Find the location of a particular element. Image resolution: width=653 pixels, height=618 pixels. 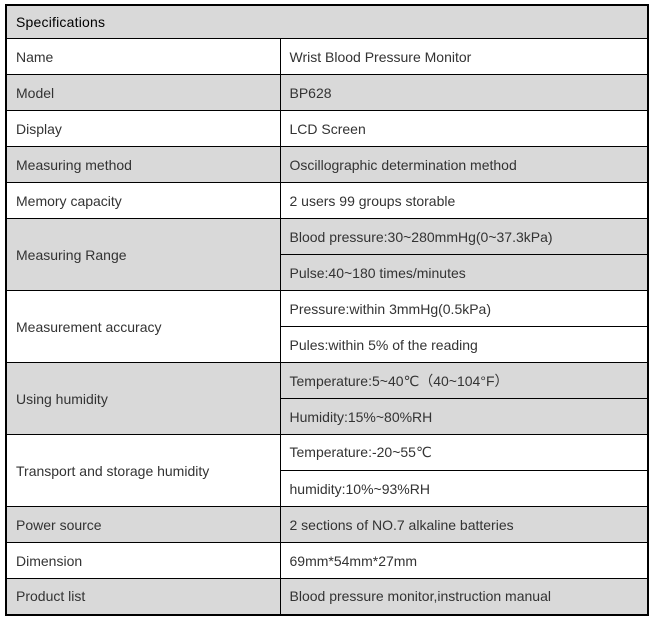

spec-row: humidity:10%~93%RH is located at coordinates (327, 488).